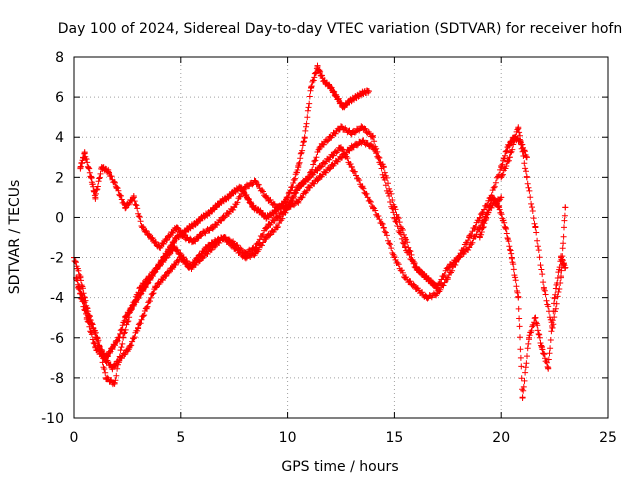 Image resolution: width=640 pixels, height=480 pixels. What do you see at coordinates (74, 438) in the screenshot?
I see `x-tick-label: 0` at bounding box center [74, 438].